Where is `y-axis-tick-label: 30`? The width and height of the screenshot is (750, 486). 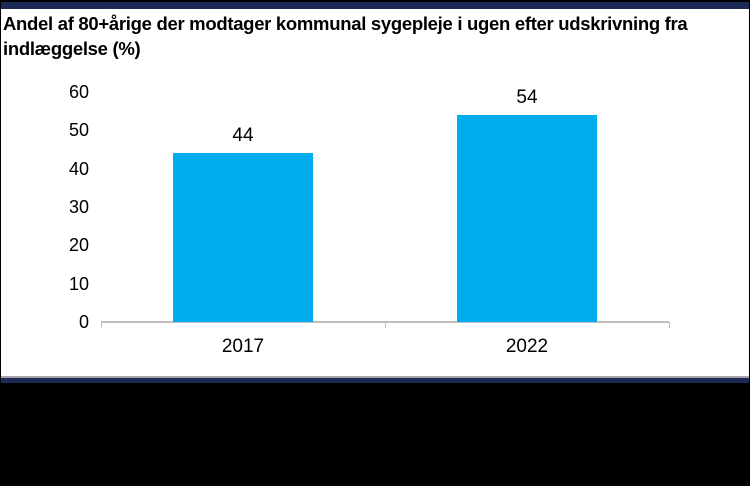
y-axis-tick-label: 30 is located at coordinates (78, 207).